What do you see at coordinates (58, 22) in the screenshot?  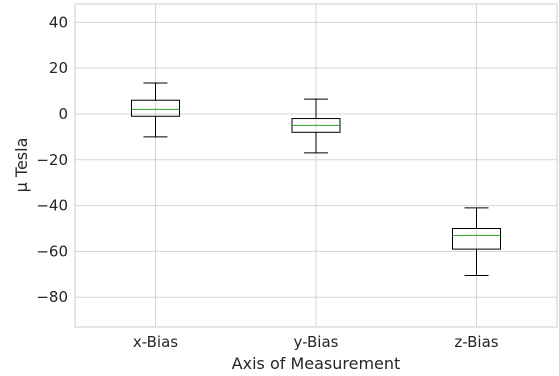 I see `y-tick-label: 40` at bounding box center [58, 22].